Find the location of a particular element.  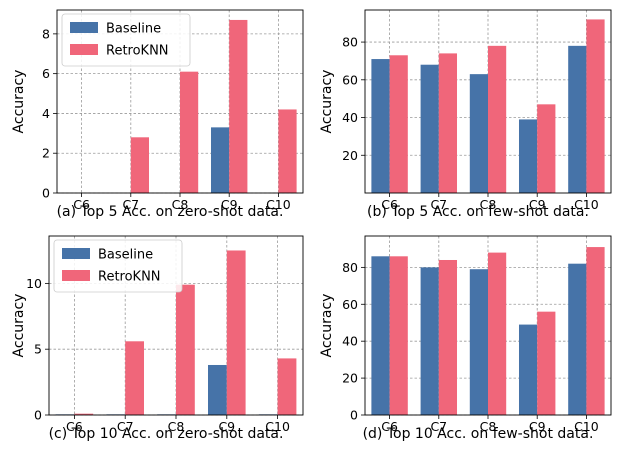

panel-caption: (a) Top 5 Acc. on zero-shot data. is located at coordinates (170, 212).